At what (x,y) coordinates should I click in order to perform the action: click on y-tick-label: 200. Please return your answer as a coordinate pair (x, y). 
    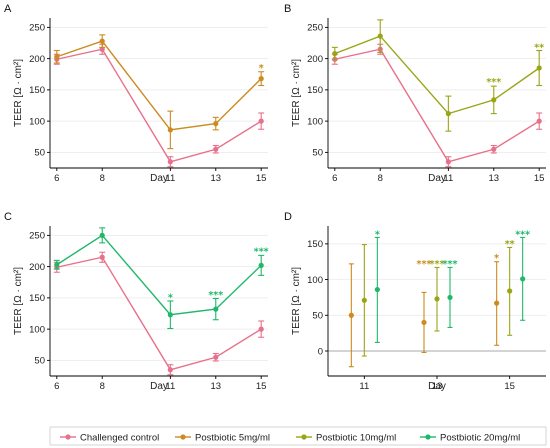
    Looking at the image, I should click on (315, 59).